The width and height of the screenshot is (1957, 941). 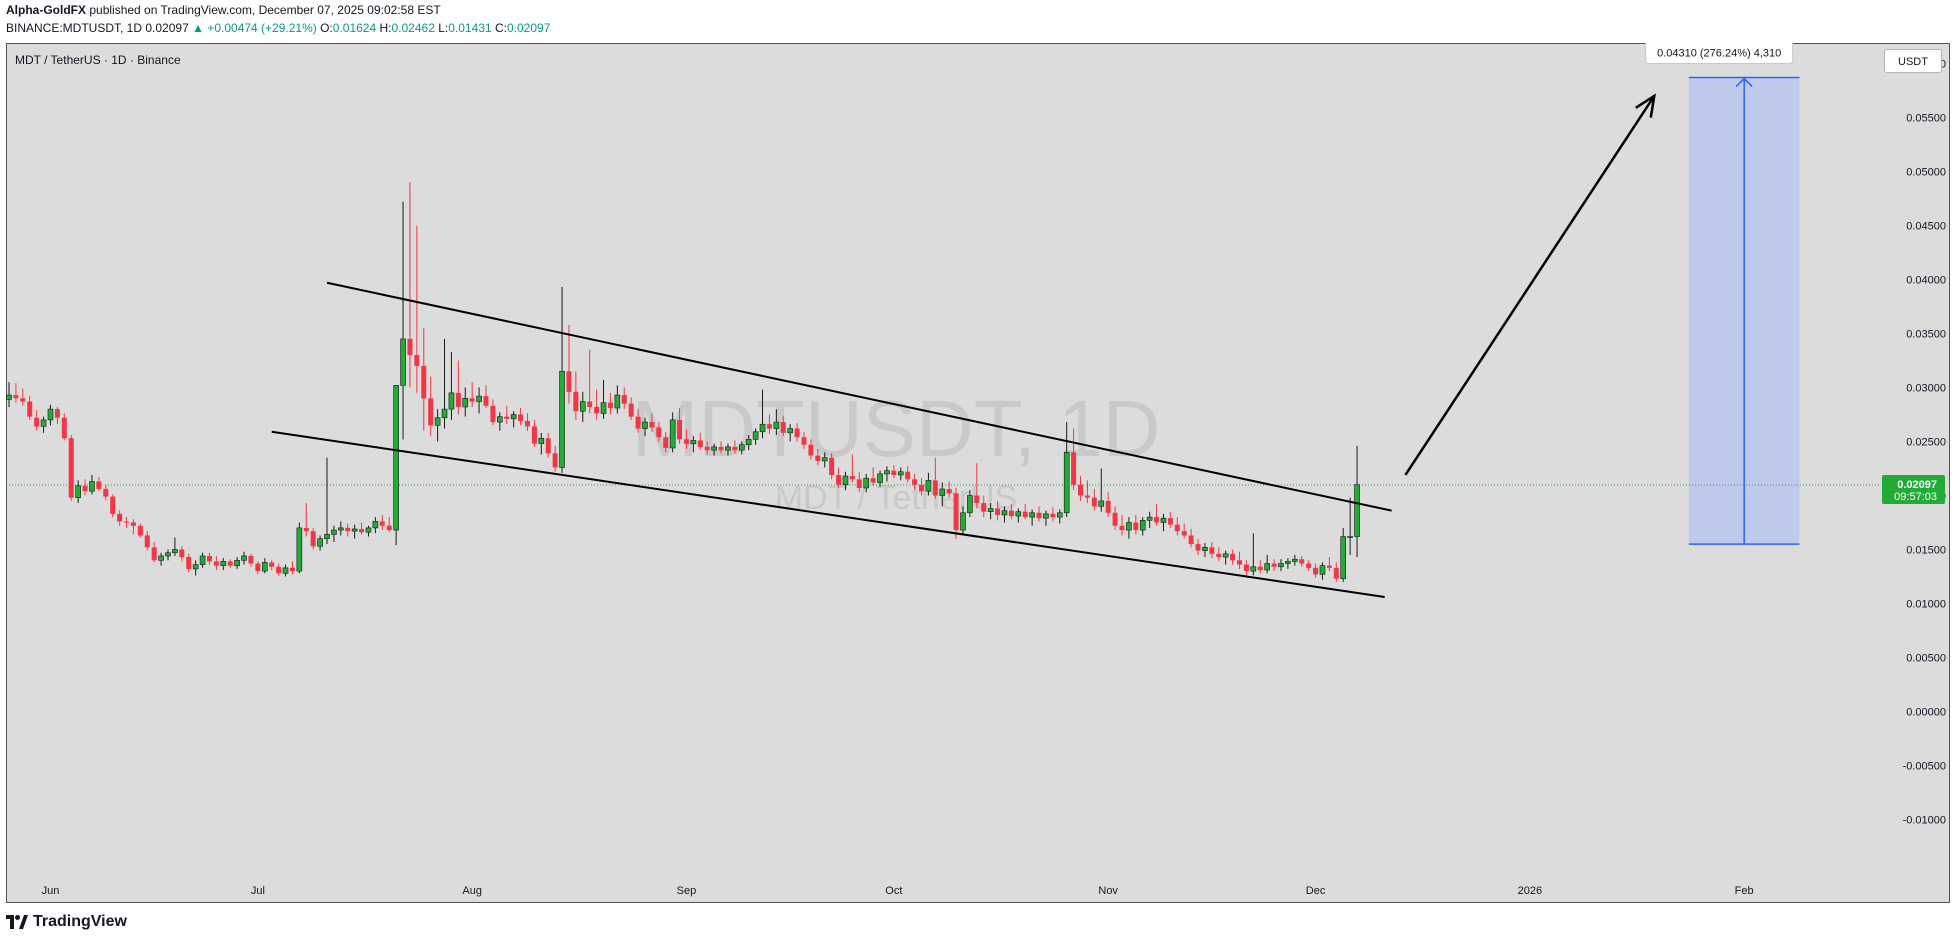 What do you see at coordinates (687, 891) in the screenshot?
I see `x-tick-label: Sep` at bounding box center [687, 891].